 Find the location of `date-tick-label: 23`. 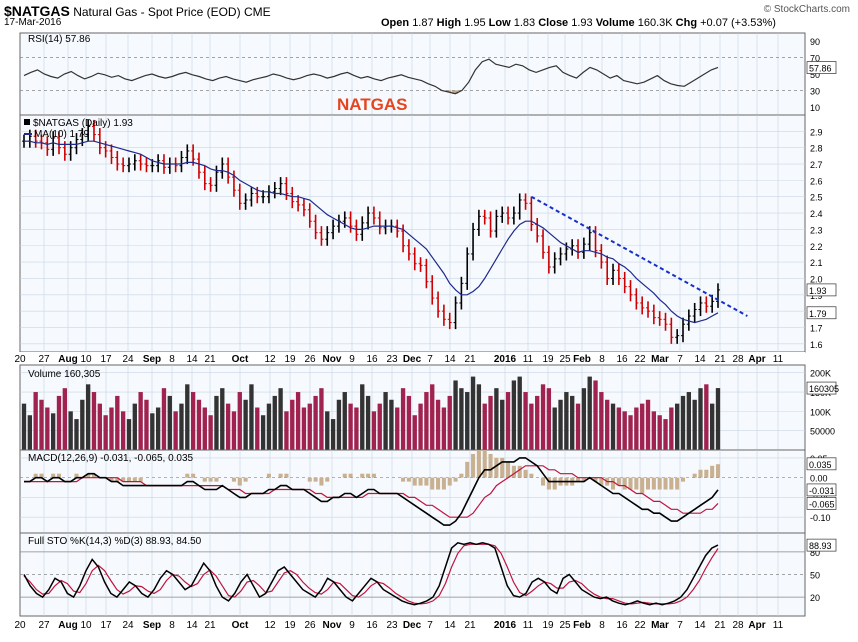

date-tick-label: 23 is located at coordinates (392, 359).